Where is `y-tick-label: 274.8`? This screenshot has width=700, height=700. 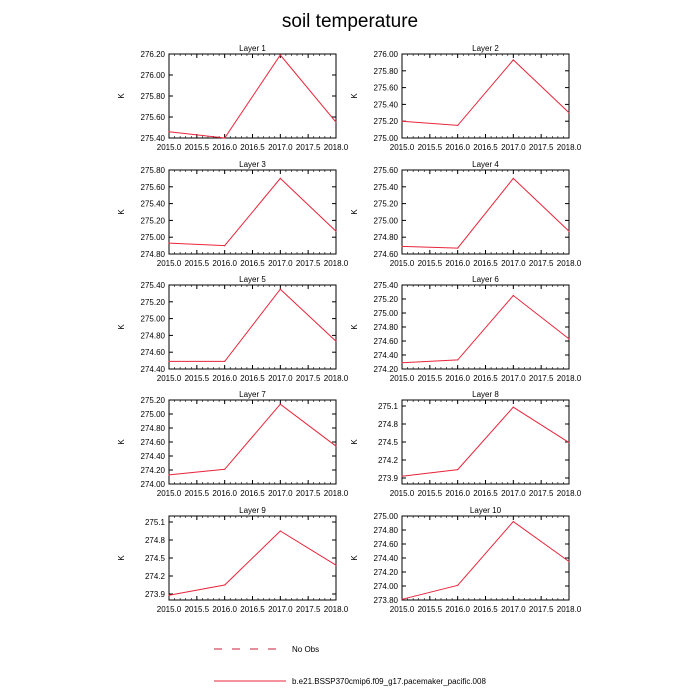 y-tick-label: 274.8 is located at coordinates (155, 540).